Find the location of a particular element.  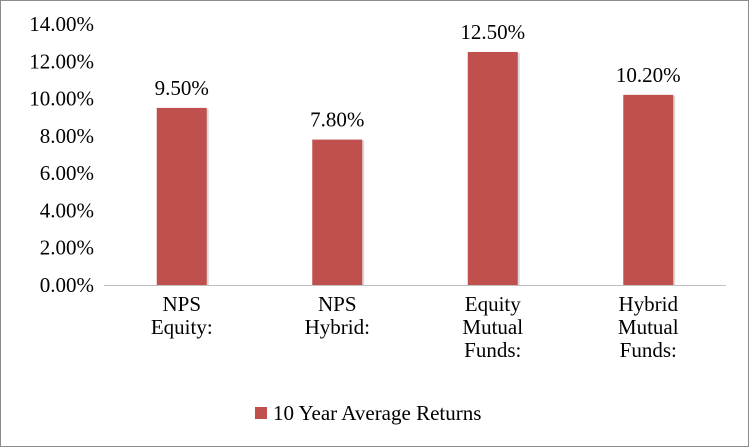

y-tick-label: 6.00% is located at coordinates (67, 173).